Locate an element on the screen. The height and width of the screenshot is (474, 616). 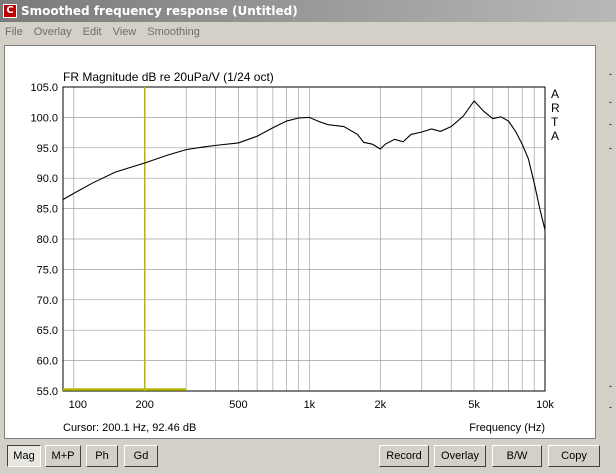
y-tick-label: 65.0 is located at coordinates (47, 331).